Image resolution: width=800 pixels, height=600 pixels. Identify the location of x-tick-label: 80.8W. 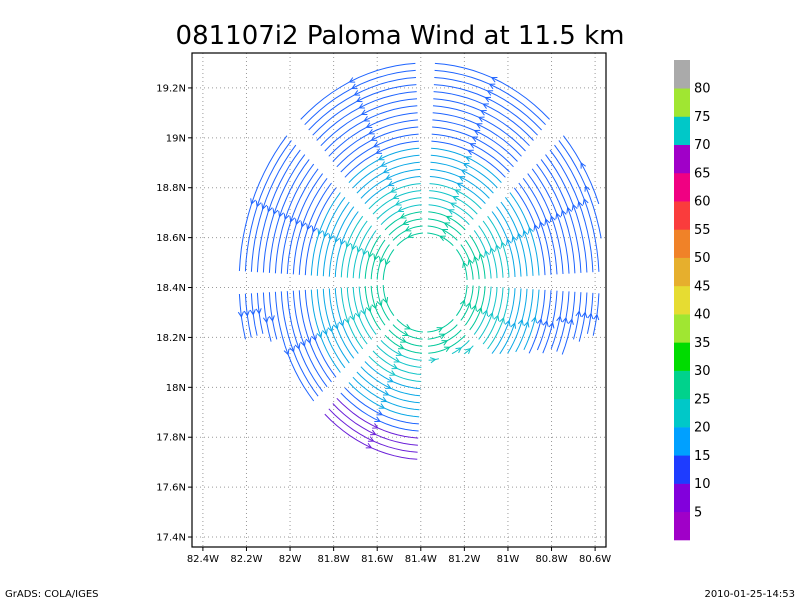
(551, 559).